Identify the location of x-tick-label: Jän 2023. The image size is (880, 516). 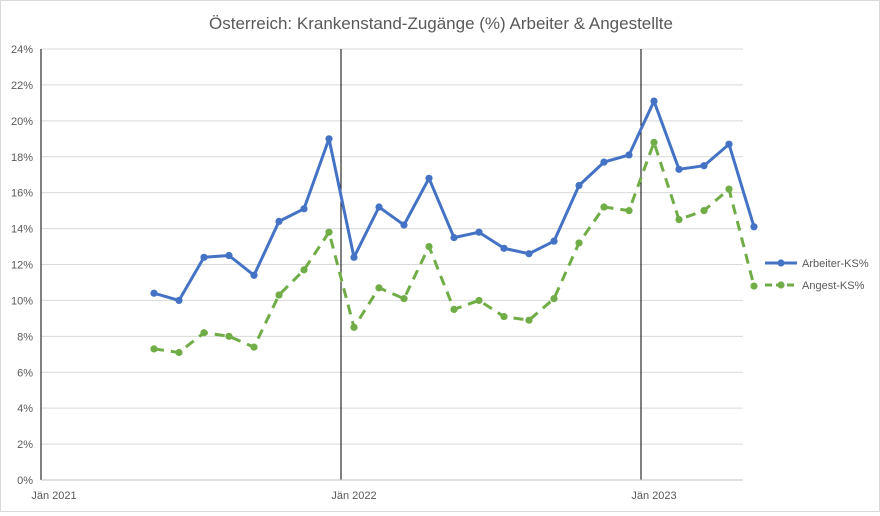
(653, 496).